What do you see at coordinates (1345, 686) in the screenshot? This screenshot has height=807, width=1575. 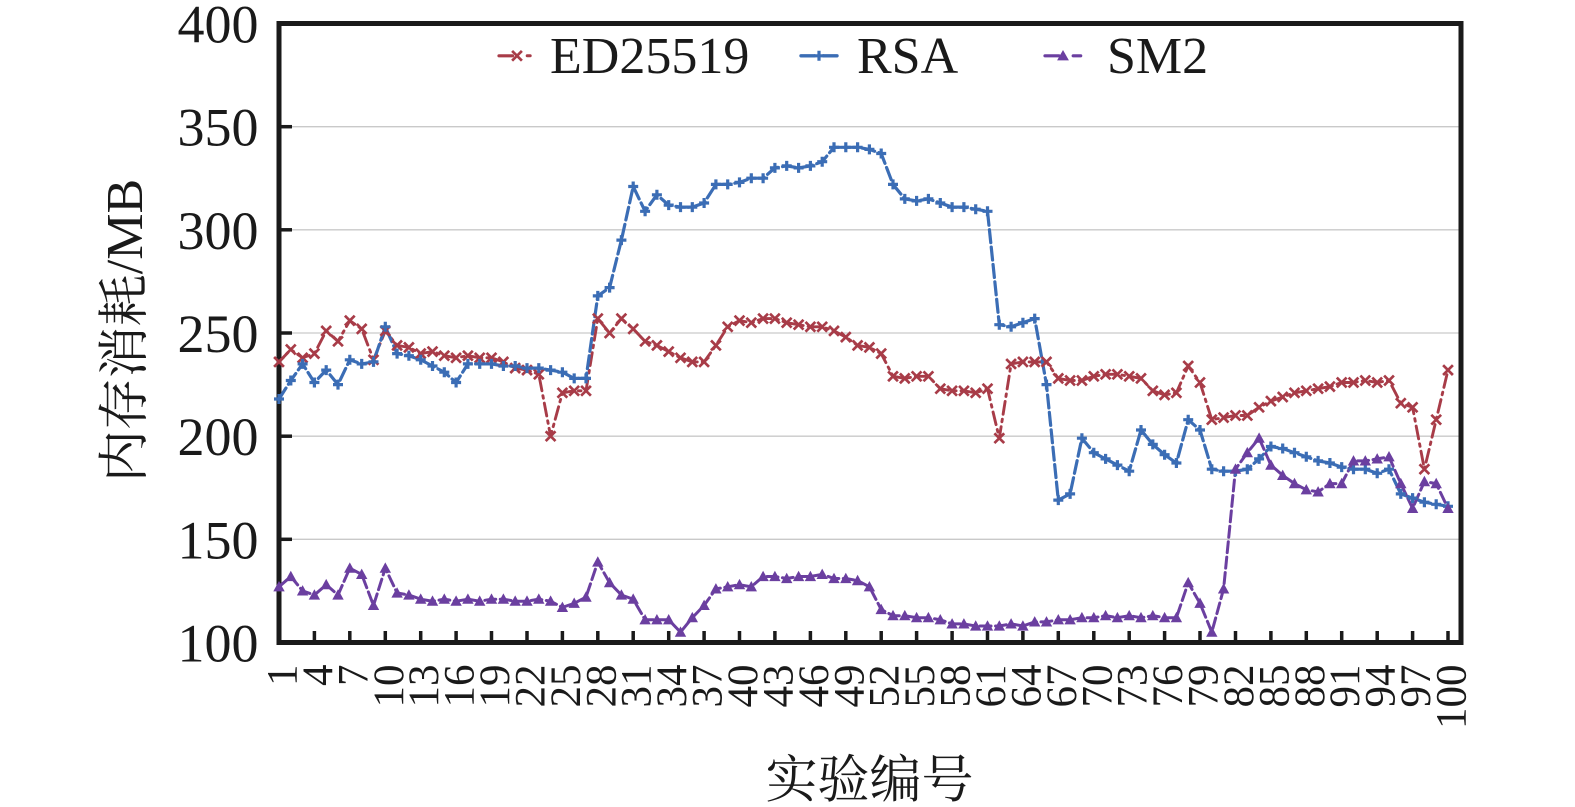 I see `svg-text: 91` at bounding box center [1345, 686].